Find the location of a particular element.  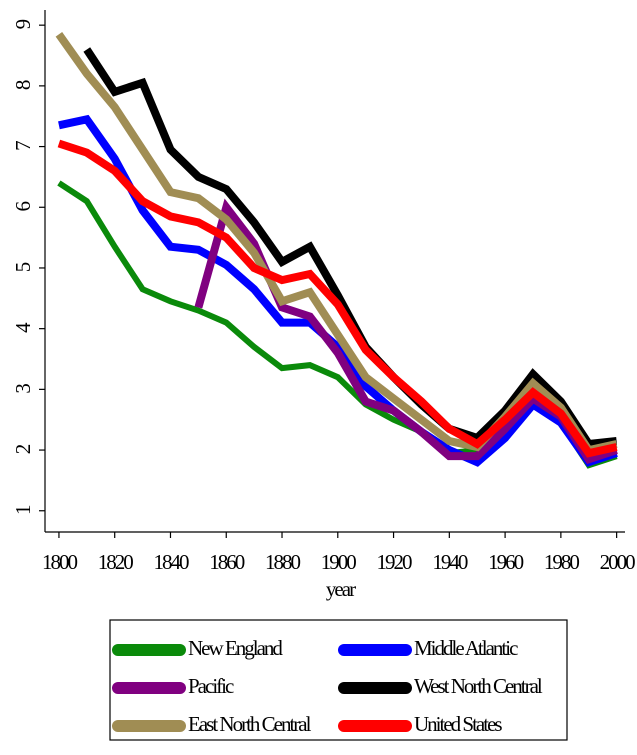

y-tick-label: 5 is located at coordinates (23, 267).